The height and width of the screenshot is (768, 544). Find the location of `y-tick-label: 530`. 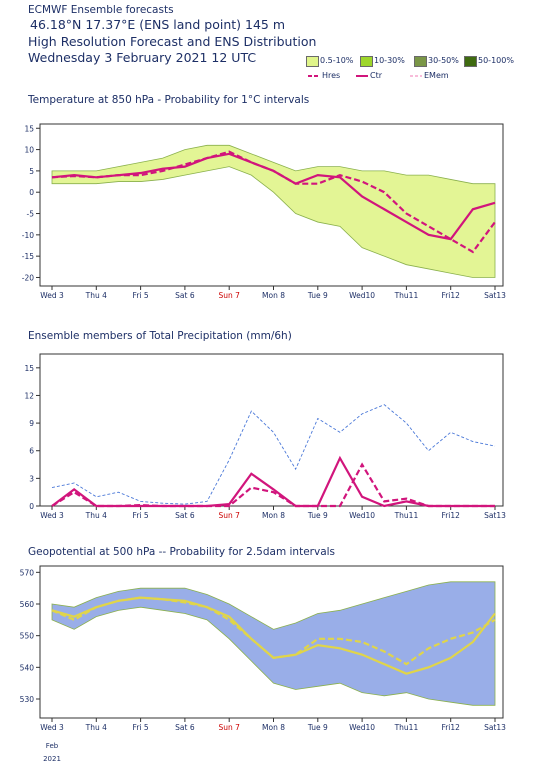

y-tick-label: 530 is located at coordinates (27, 699).